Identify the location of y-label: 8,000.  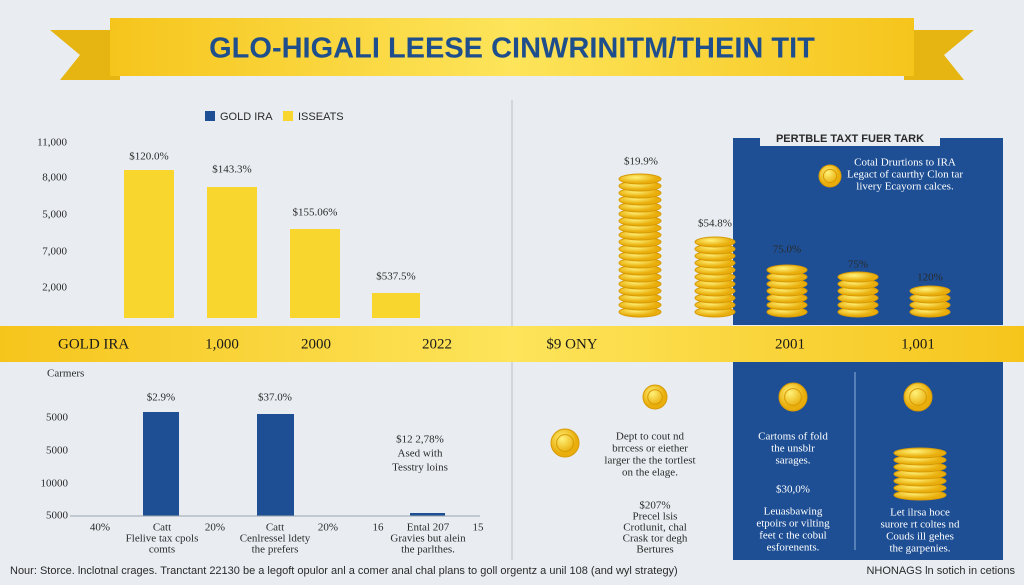
(54, 178).